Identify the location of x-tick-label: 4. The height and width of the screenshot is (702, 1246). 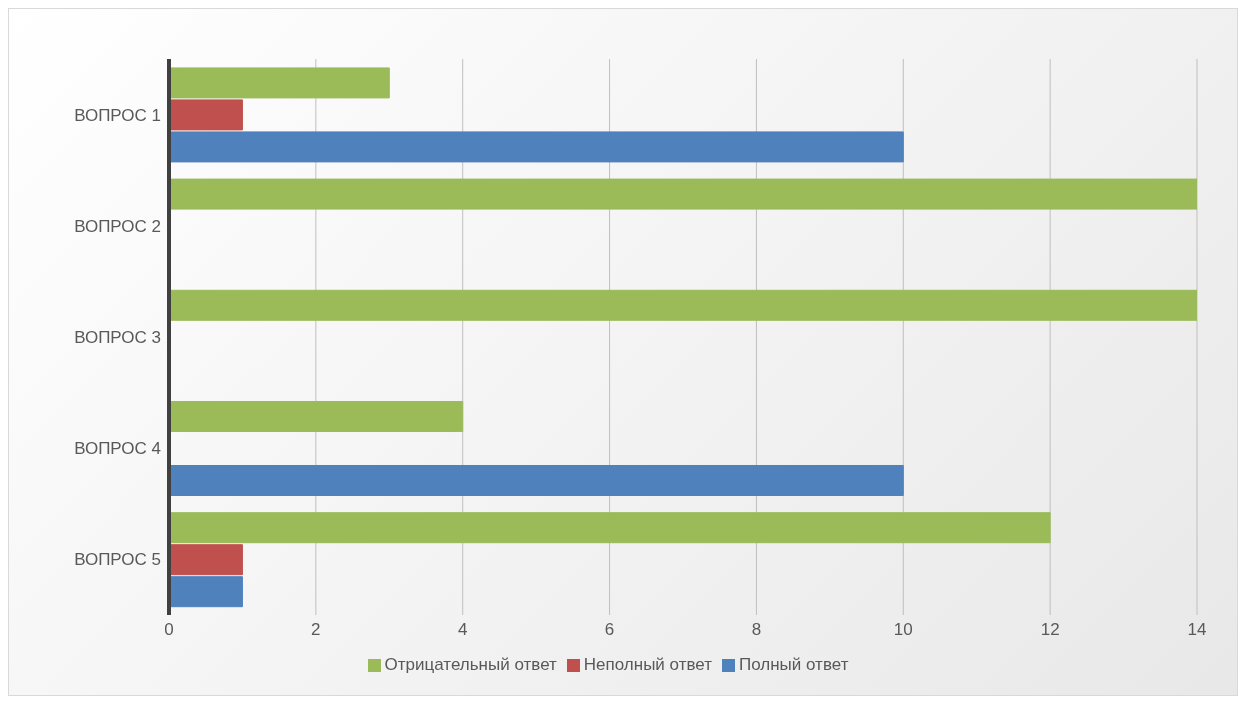
(462, 630).